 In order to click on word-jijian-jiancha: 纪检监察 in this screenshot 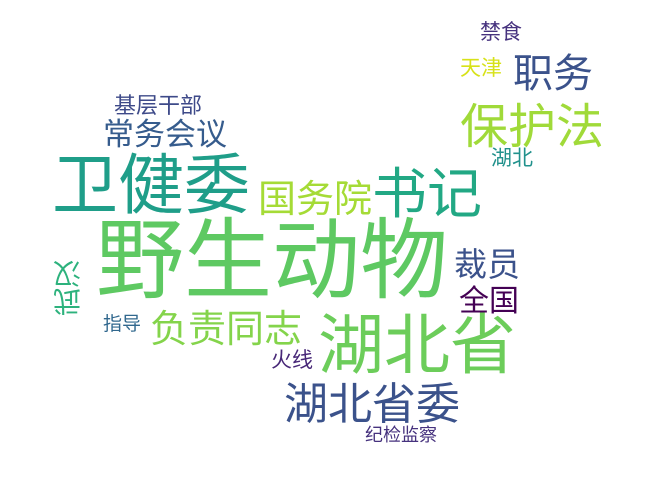, I will do `click(401, 435)`.